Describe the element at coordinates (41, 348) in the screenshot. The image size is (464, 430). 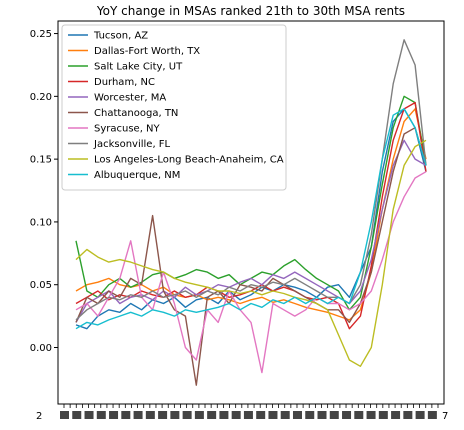
I see `y-tick-label: 0.00` at that location.